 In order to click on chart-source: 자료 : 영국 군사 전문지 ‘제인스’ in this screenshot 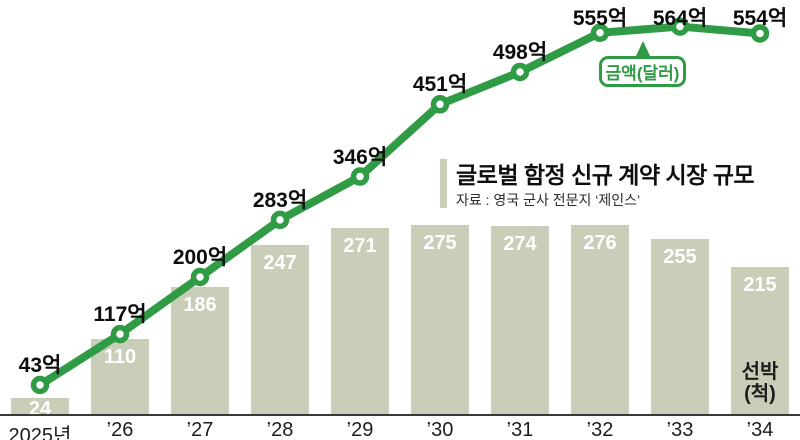, I will do `click(548, 200)`.